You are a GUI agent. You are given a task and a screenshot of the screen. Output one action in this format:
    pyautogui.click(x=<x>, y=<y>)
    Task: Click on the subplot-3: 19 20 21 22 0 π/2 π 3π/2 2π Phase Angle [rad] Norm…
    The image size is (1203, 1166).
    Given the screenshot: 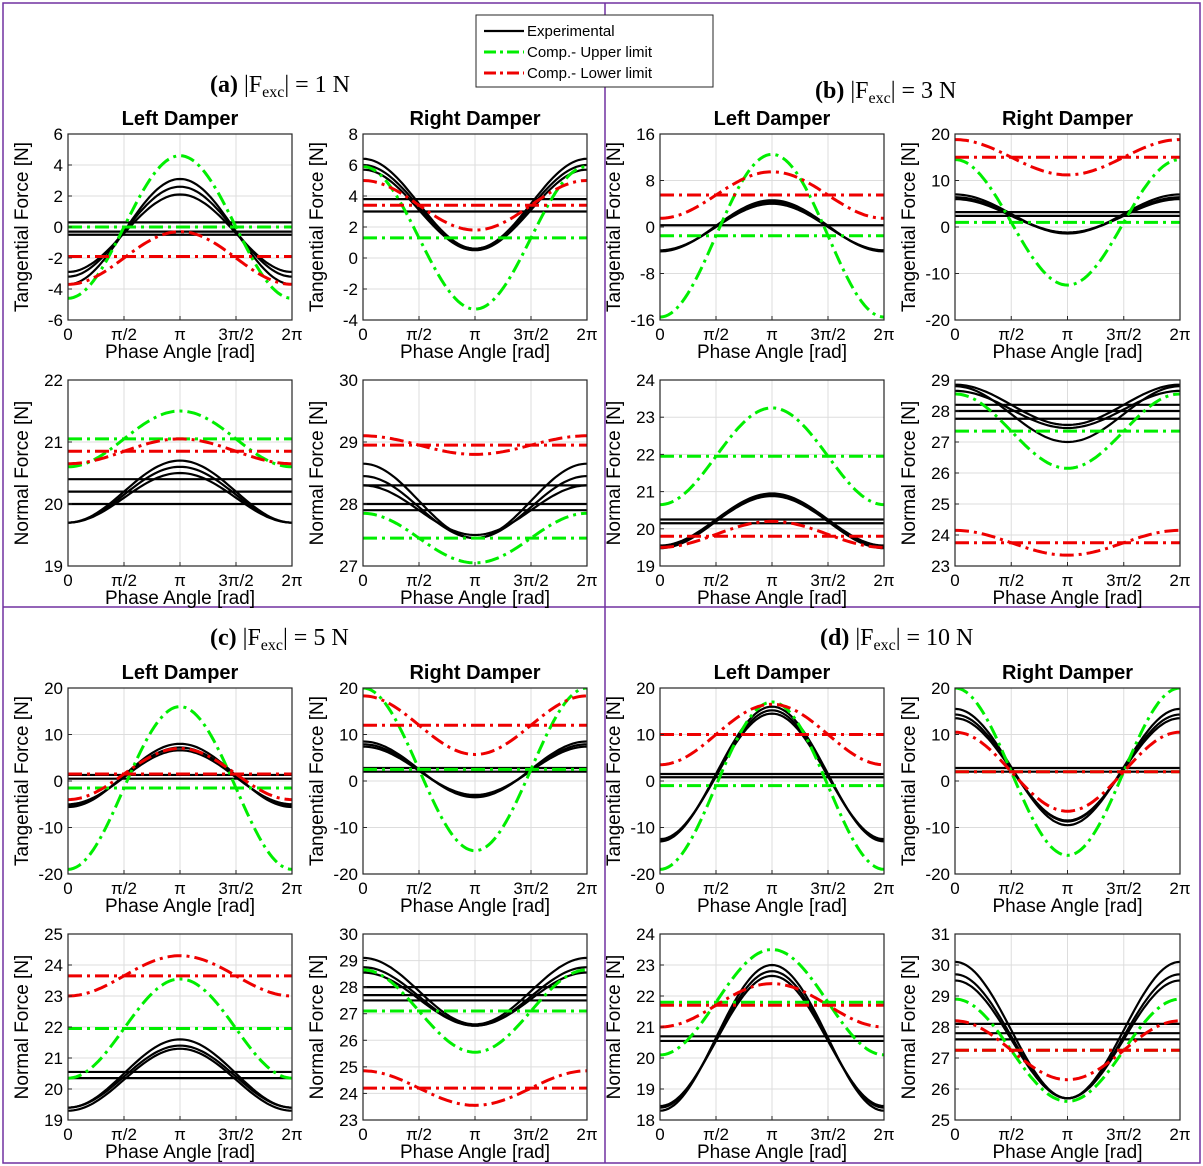 What is the action you would take?
    pyautogui.click(x=157, y=490)
    